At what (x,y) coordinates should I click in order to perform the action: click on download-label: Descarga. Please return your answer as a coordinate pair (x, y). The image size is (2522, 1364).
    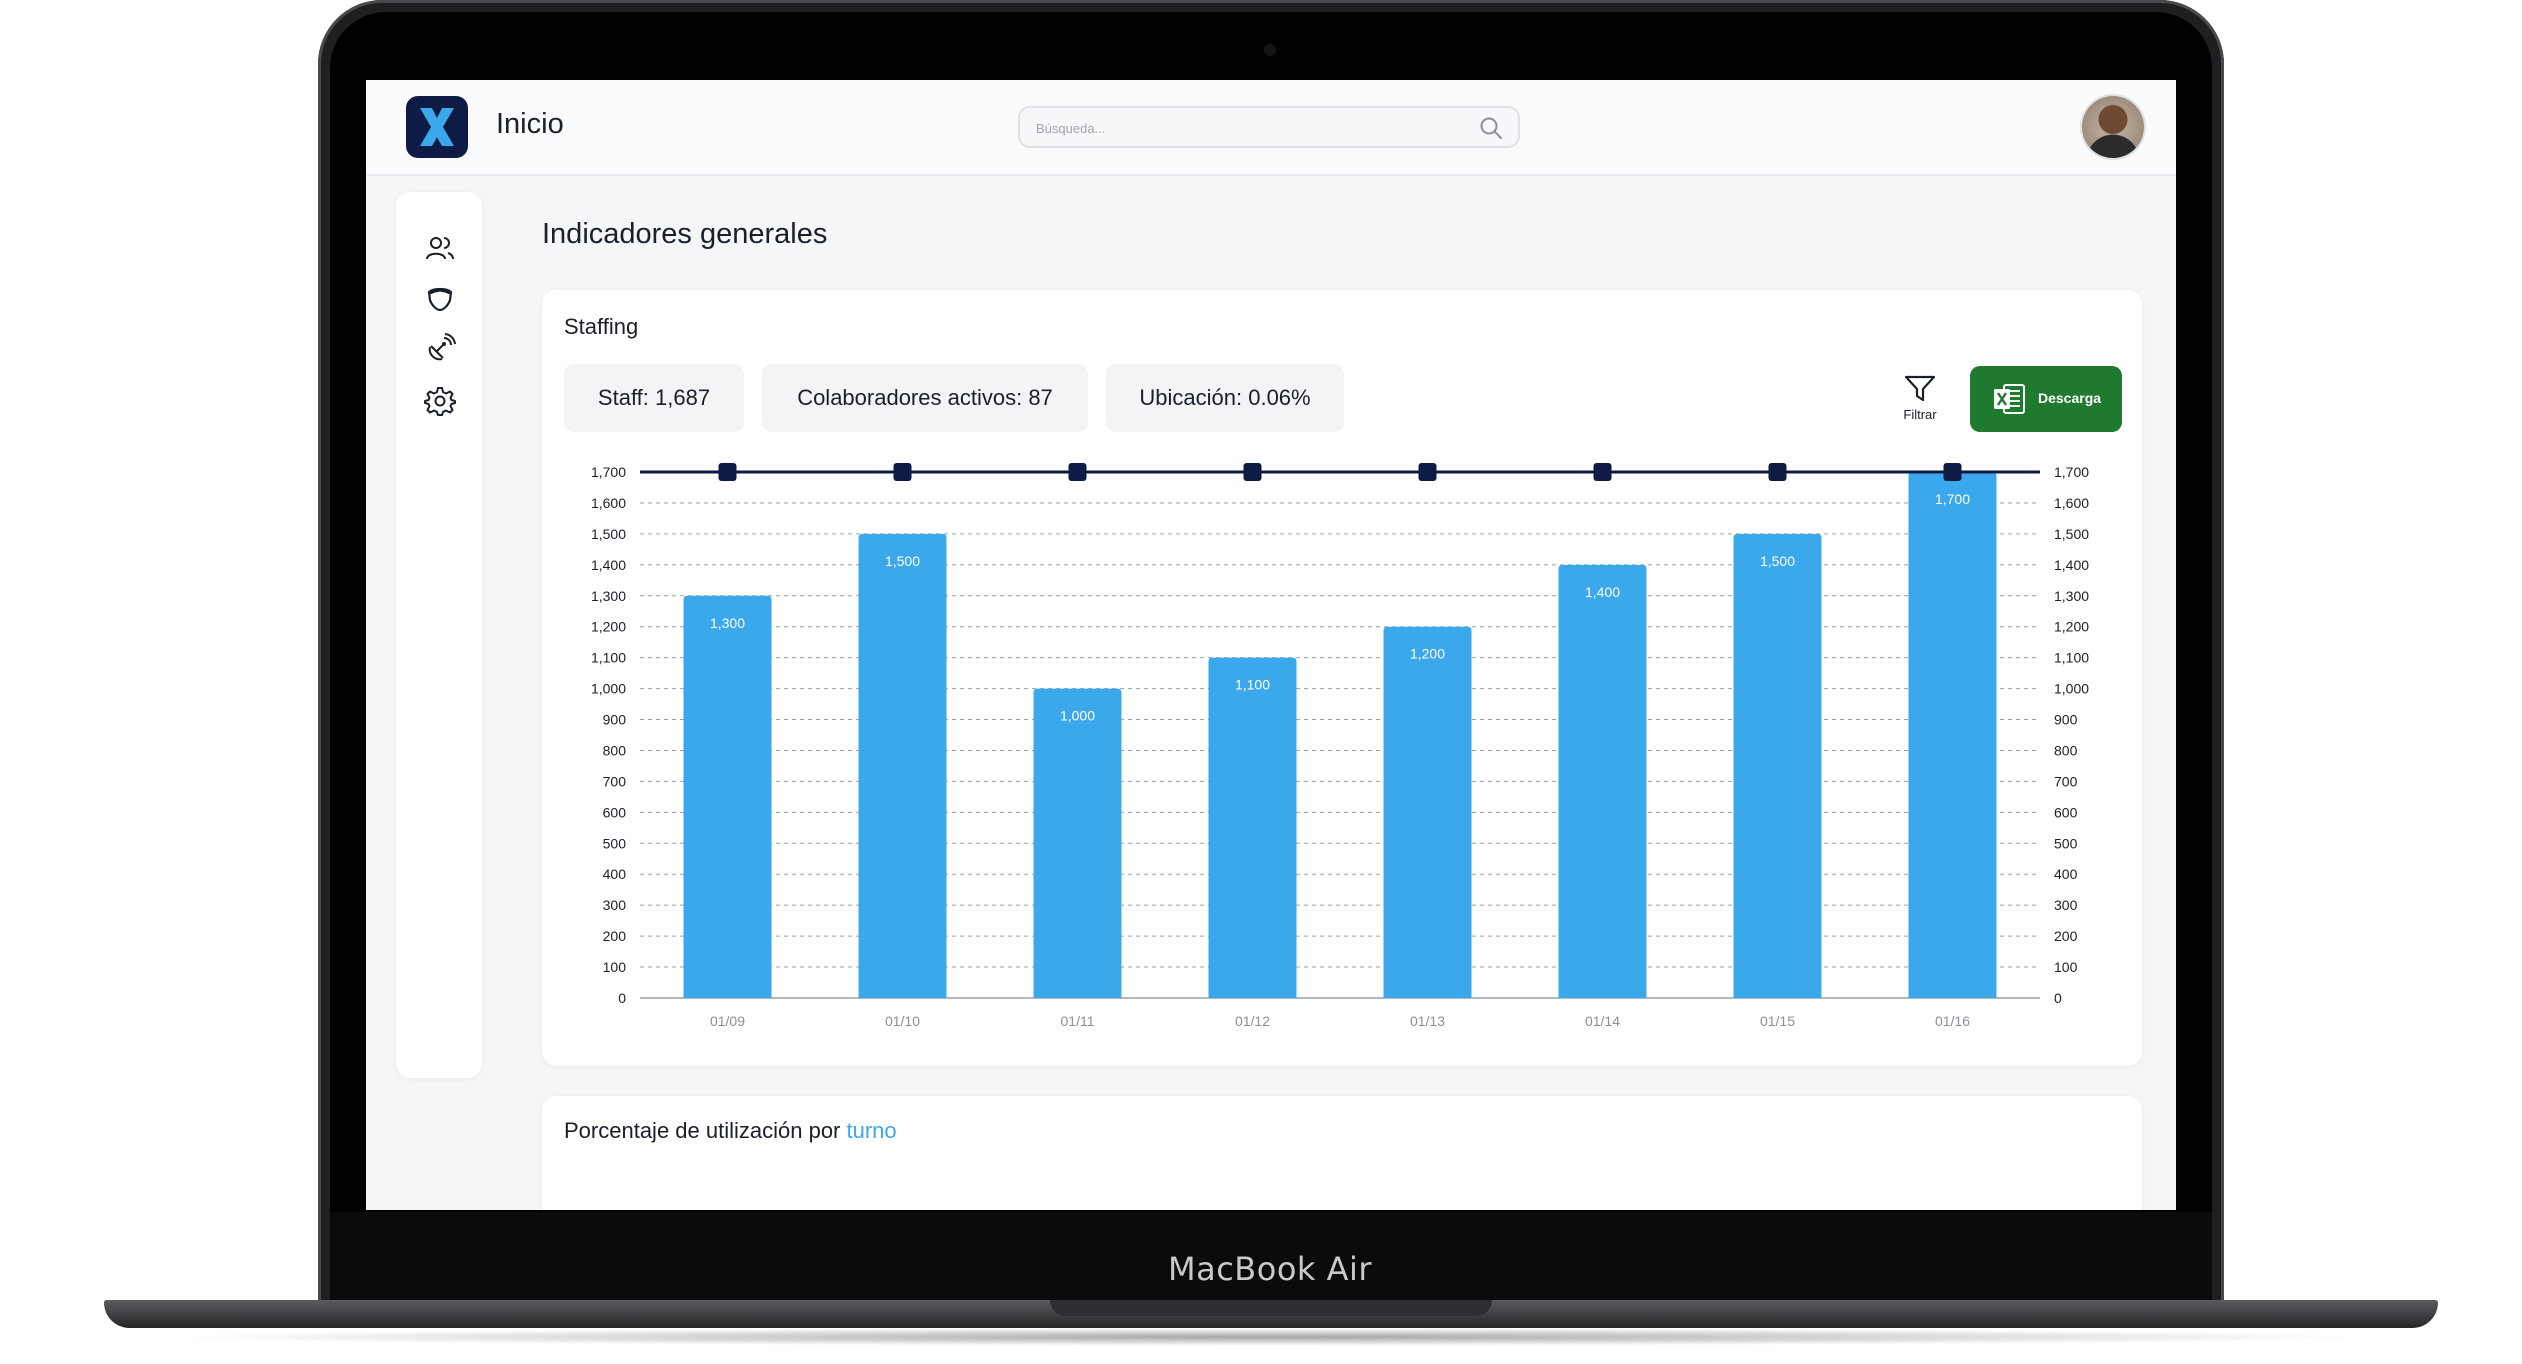
    Looking at the image, I should click on (2070, 398).